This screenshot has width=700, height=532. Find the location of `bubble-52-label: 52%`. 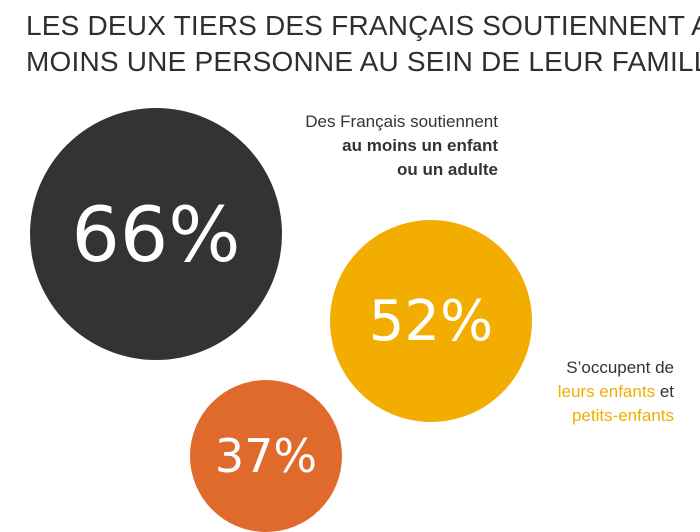

bubble-52-label: 52% is located at coordinates (431, 321).